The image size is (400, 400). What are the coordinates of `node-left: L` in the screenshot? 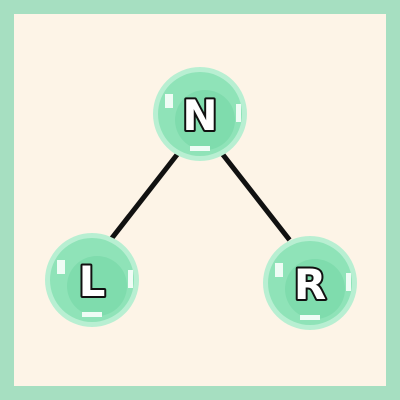 It's located at (92, 280).